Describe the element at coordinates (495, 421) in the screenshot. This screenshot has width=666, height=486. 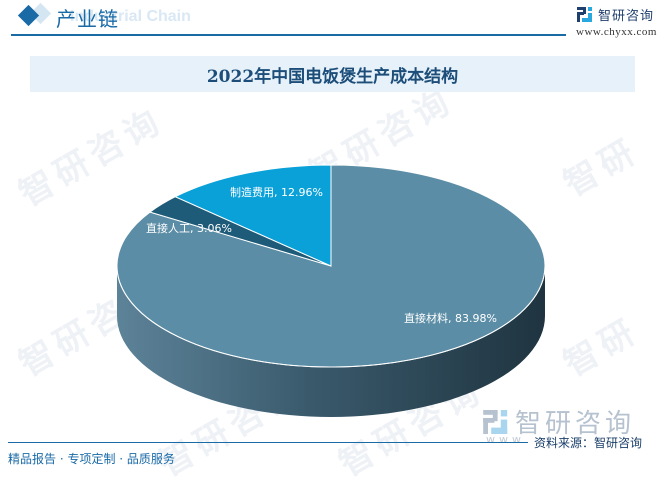
I see `footer-logo-icon` at that location.